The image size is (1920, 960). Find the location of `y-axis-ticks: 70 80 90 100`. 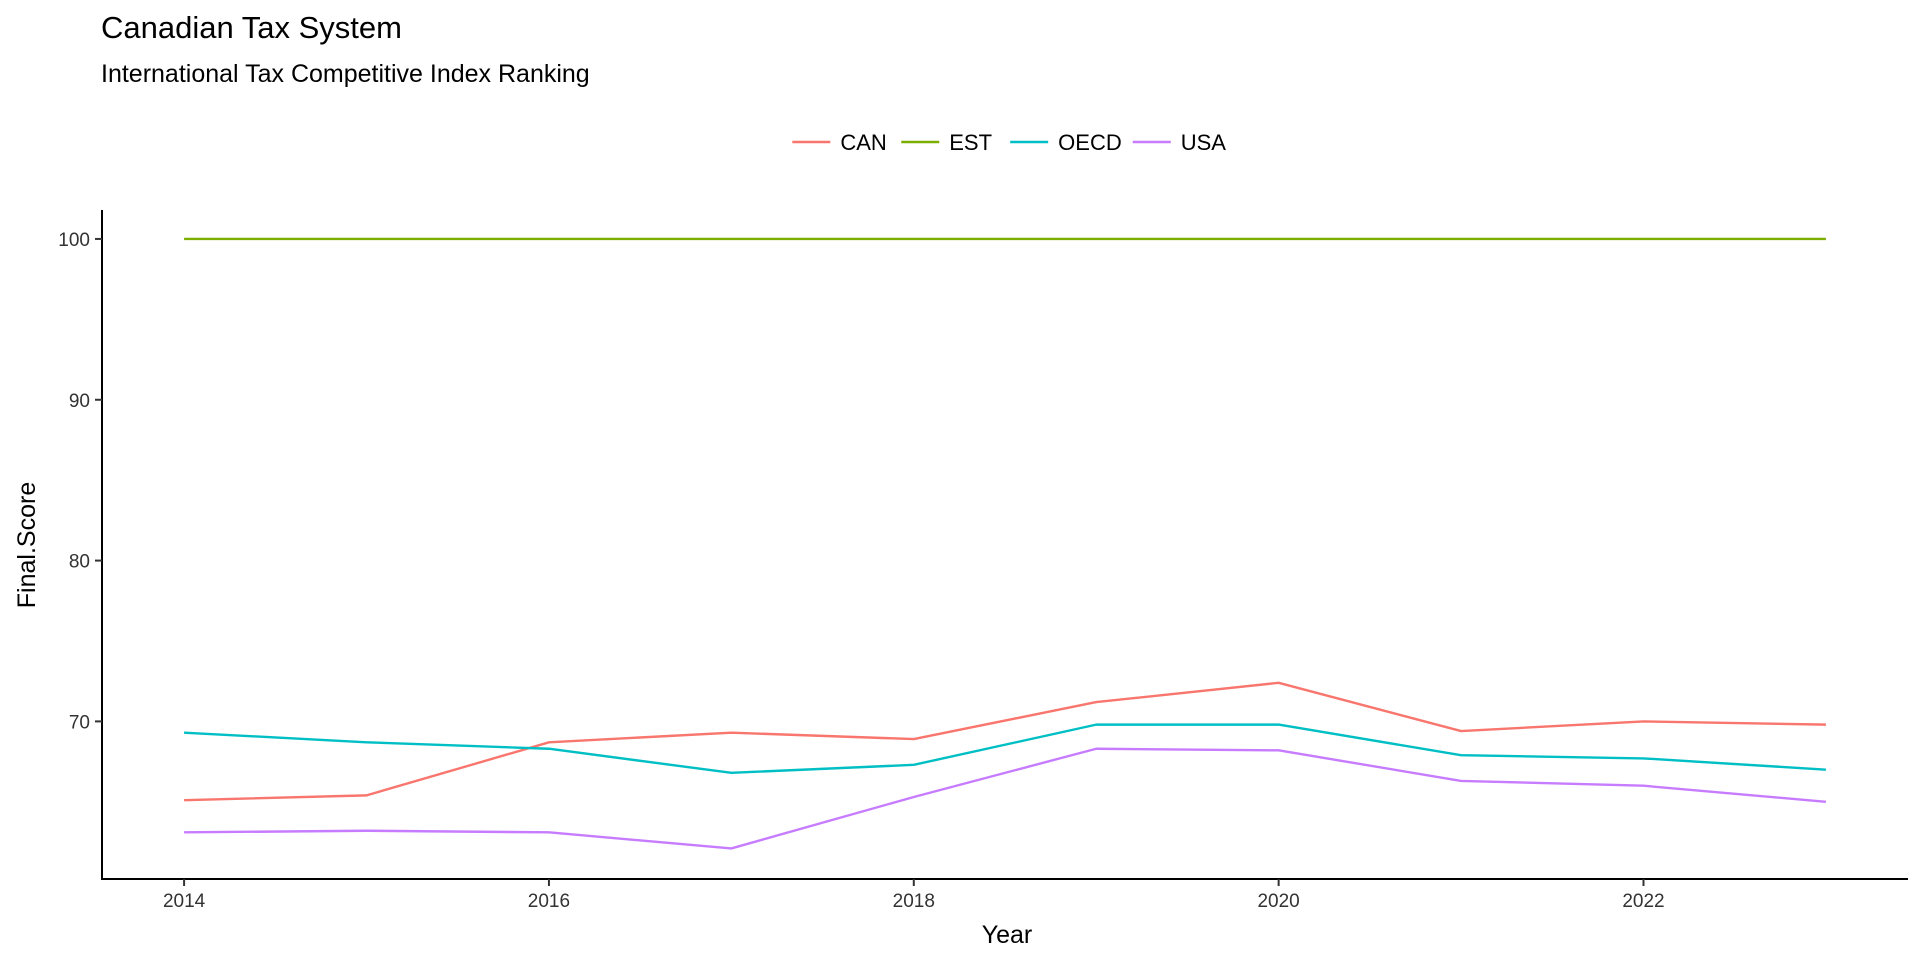

y-axis-ticks: 70 80 90 100 is located at coordinates (80, 481).